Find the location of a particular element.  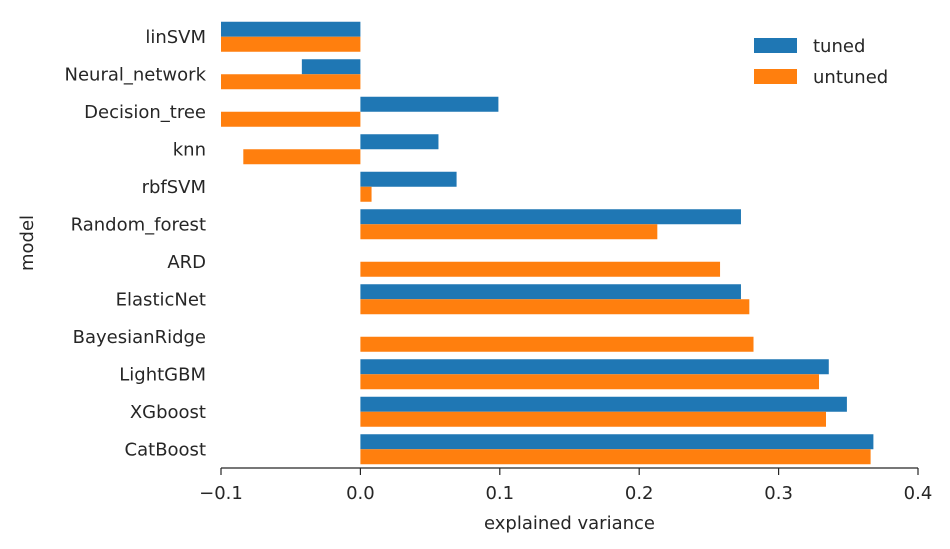

bar-tuned-knn is located at coordinates (399, 142).